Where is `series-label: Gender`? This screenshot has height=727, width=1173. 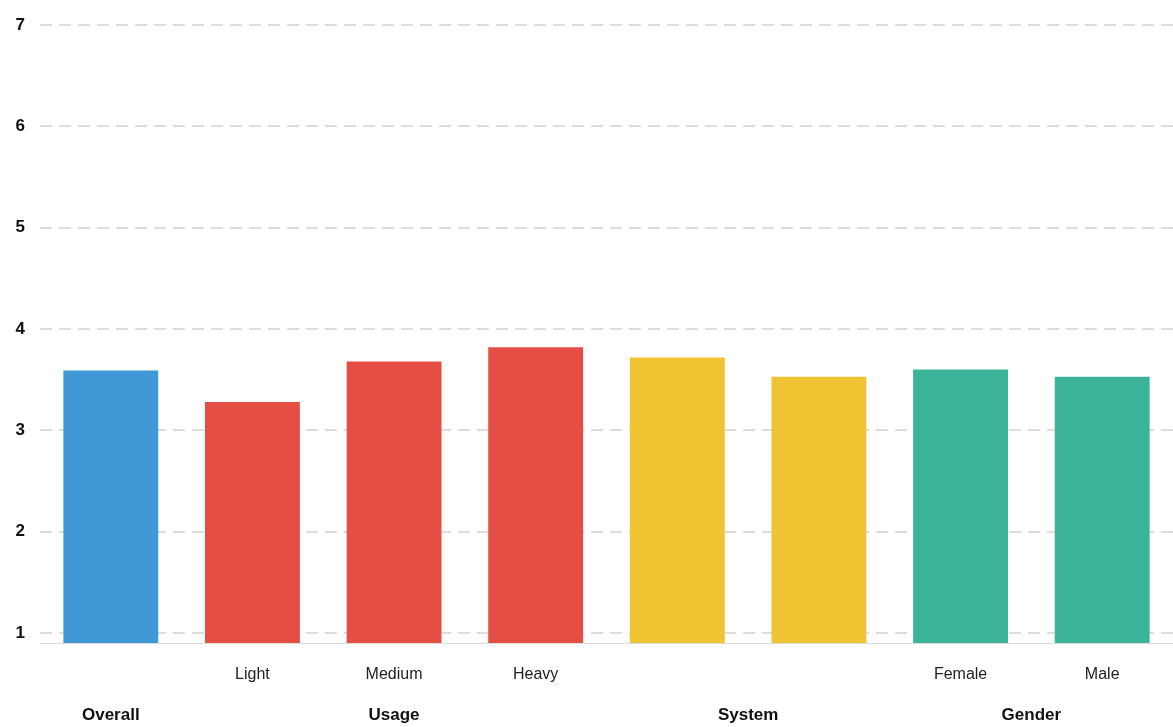 series-label: Gender is located at coordinates (1031, 714).